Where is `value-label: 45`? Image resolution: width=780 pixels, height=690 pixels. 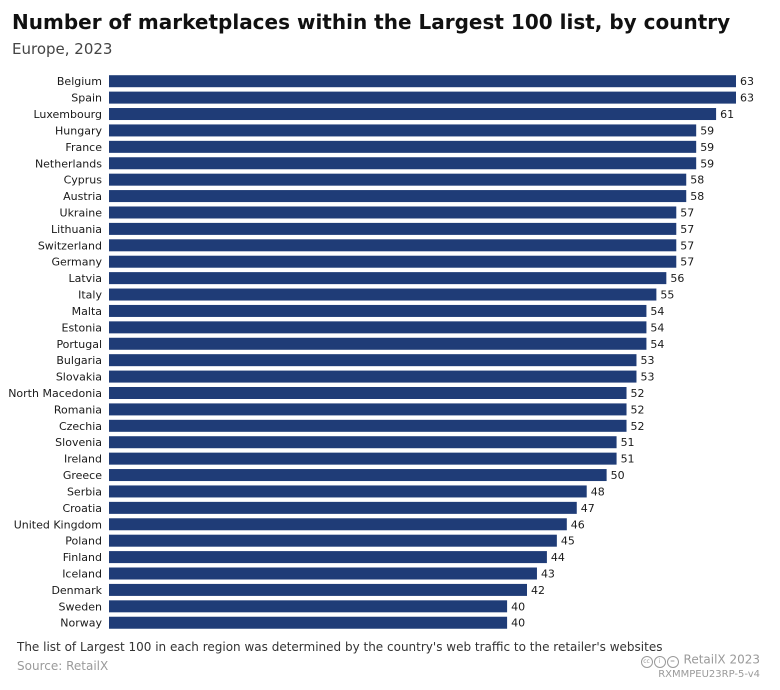
value-label: 45 is located at coordinates (568, 541).